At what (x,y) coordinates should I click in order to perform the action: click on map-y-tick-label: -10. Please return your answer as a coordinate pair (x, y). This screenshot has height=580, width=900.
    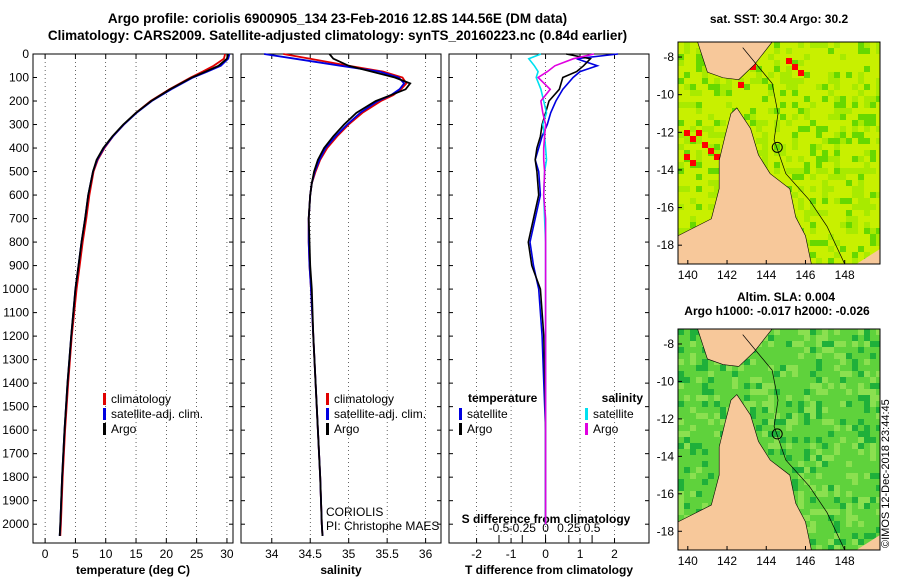
    Looking at the image, I should click on (666, 381).